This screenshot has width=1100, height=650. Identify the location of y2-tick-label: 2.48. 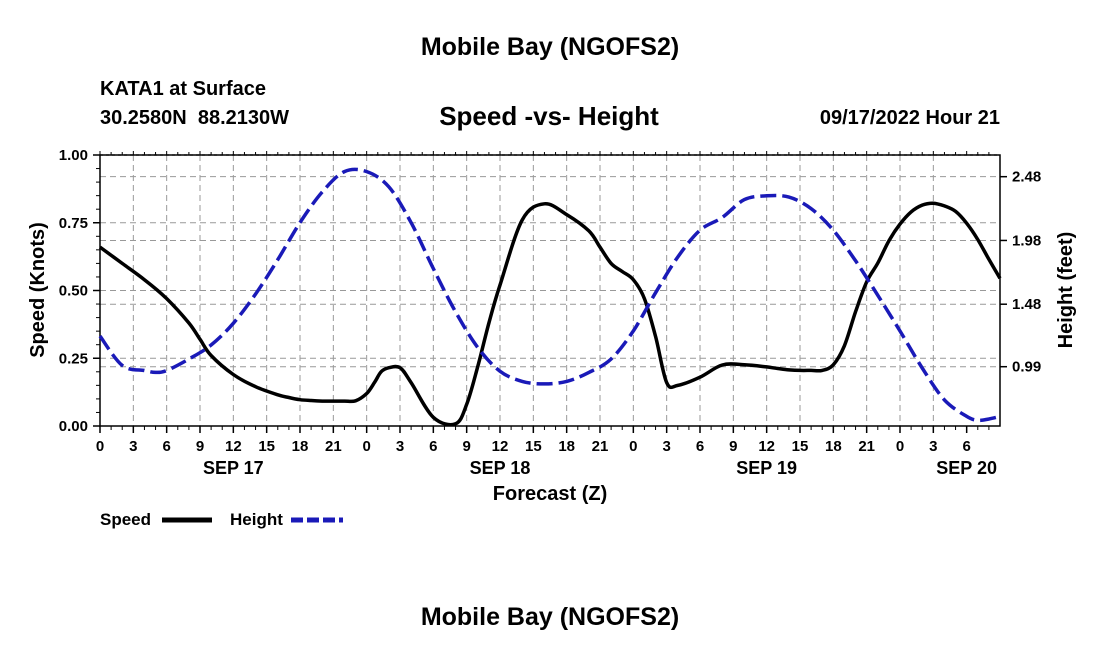
(1026, 177).